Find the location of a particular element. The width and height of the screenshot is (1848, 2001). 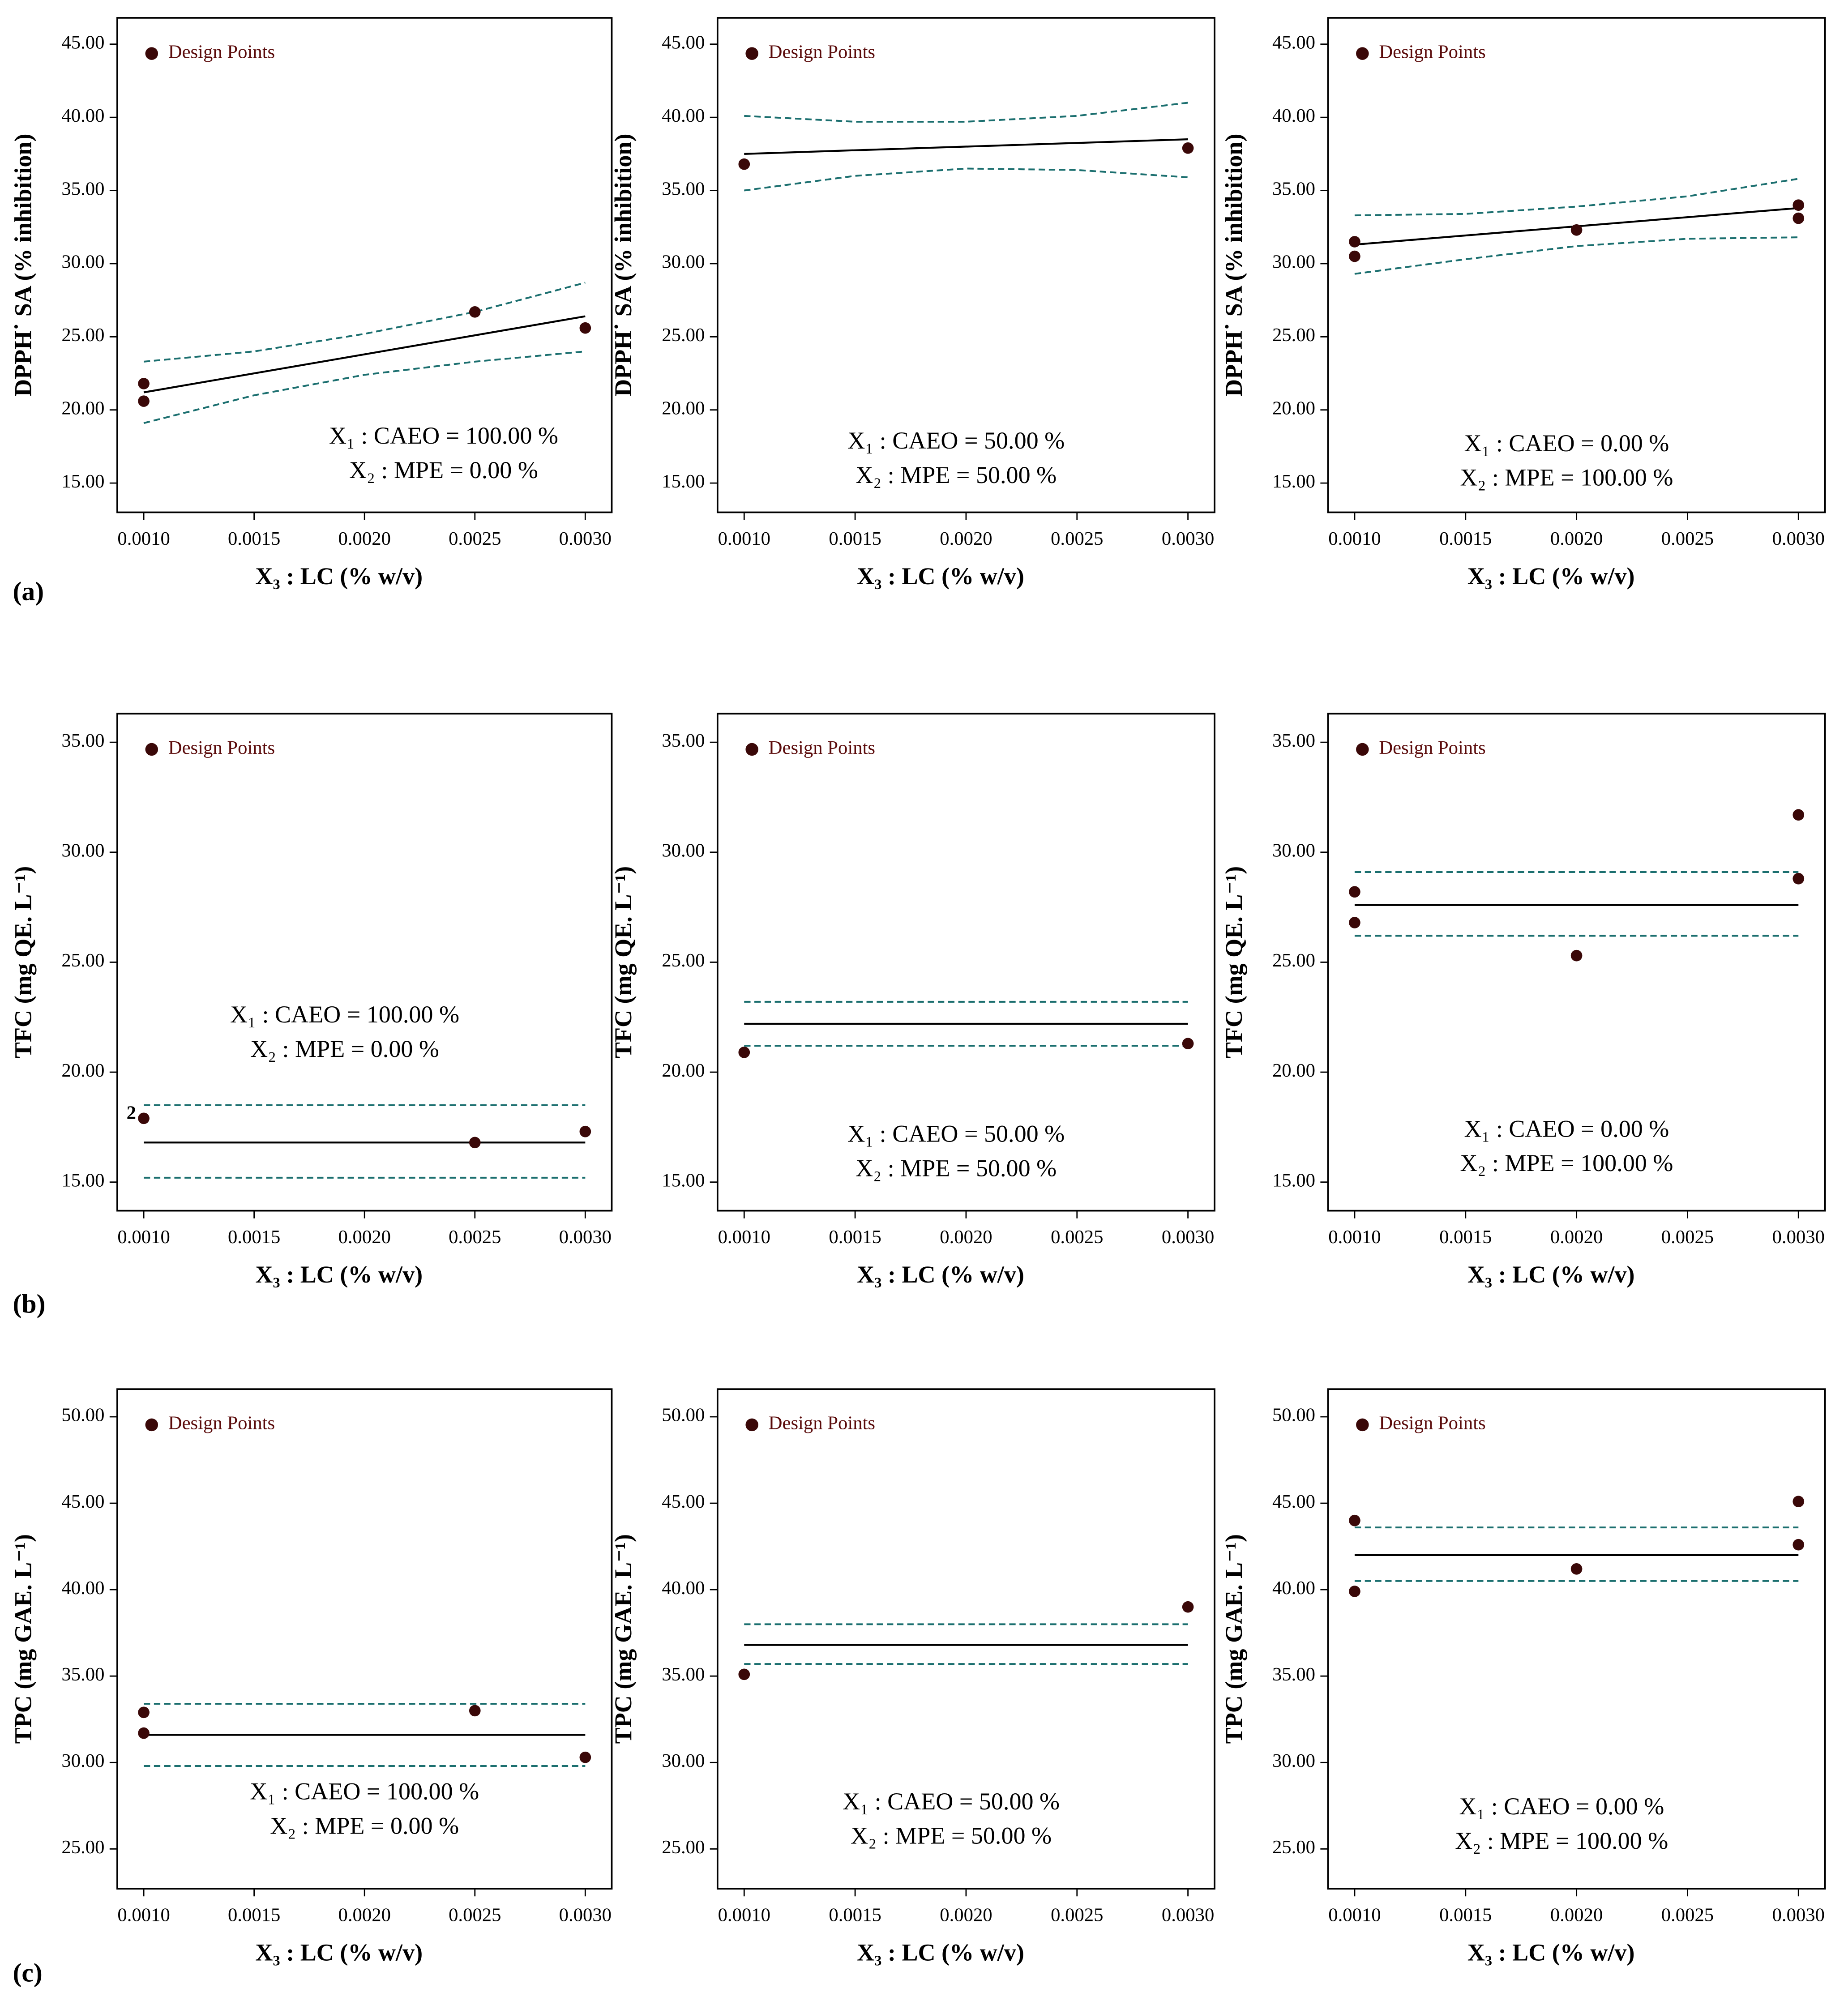

panel-label: (b) is located at coordinates (29, 1304).